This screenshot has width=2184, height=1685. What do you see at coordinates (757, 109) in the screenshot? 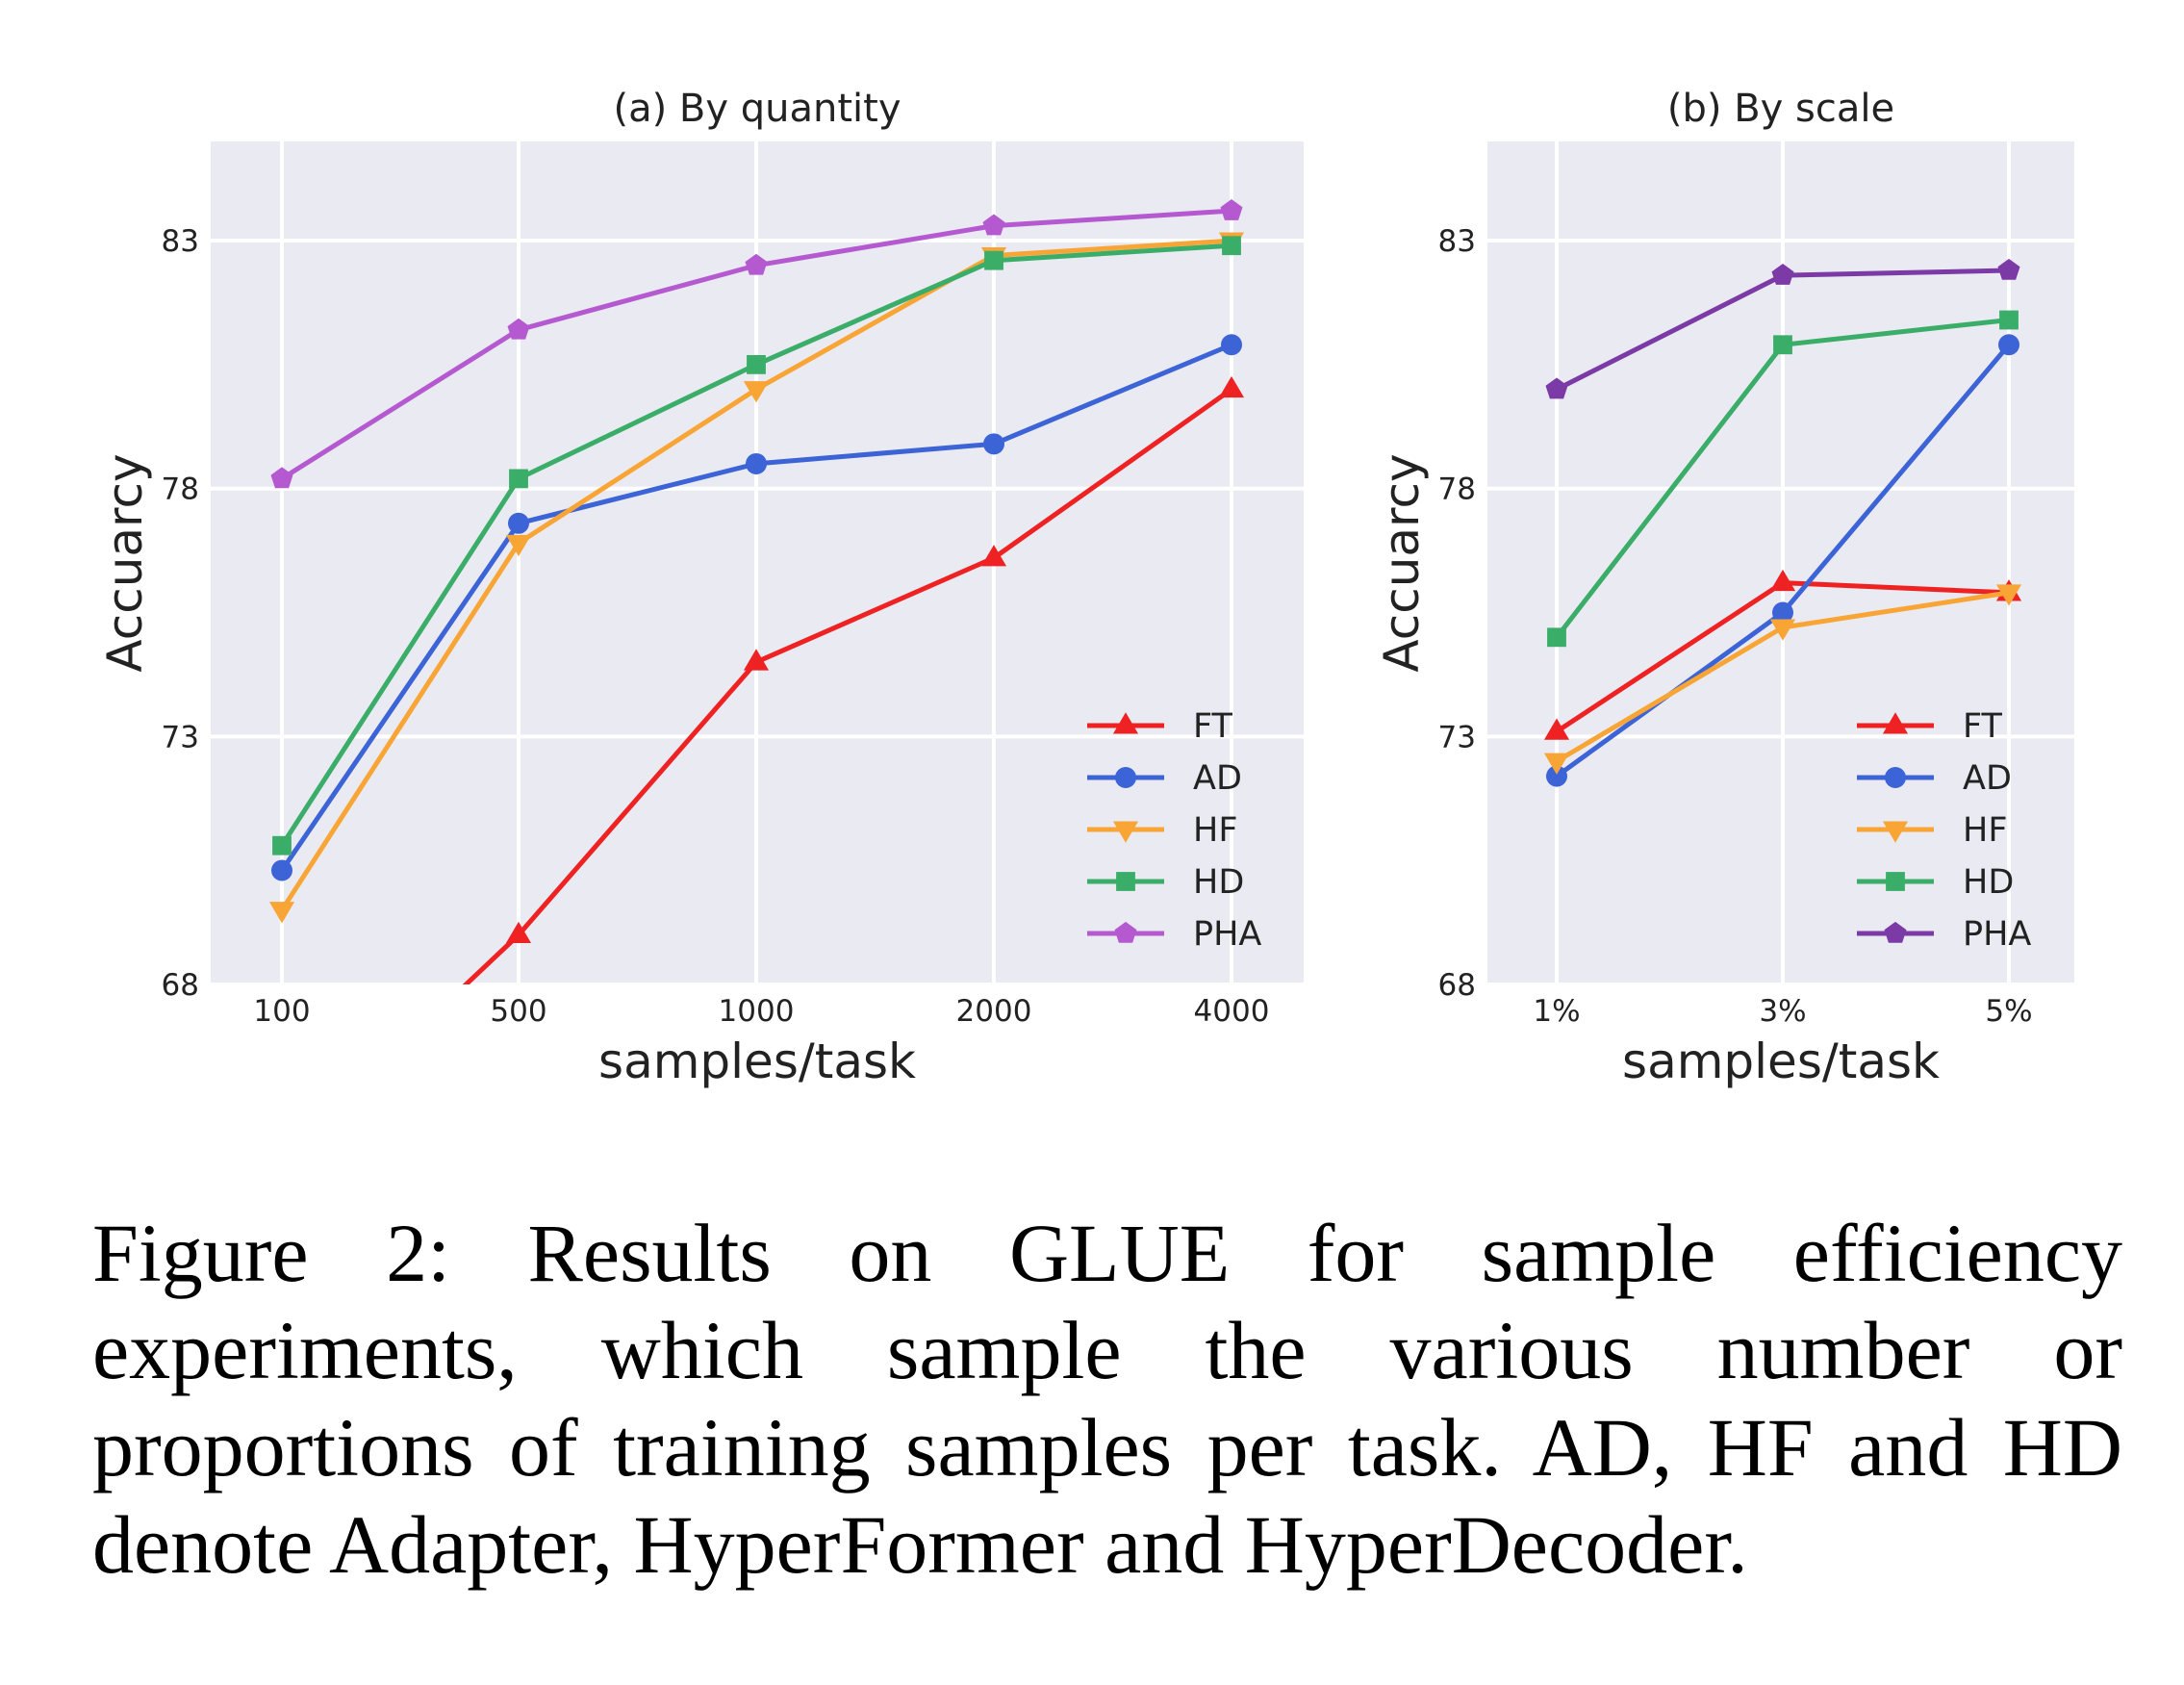
I see `chart-title: (a) By quantity` at bounding box center [757, 109].